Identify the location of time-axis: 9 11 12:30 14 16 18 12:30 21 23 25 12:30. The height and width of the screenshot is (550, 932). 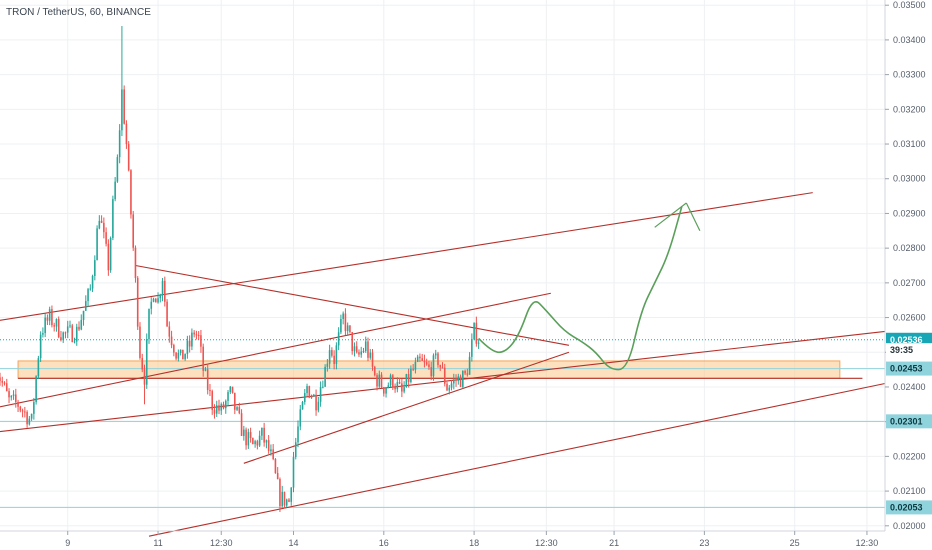
(471, 539).